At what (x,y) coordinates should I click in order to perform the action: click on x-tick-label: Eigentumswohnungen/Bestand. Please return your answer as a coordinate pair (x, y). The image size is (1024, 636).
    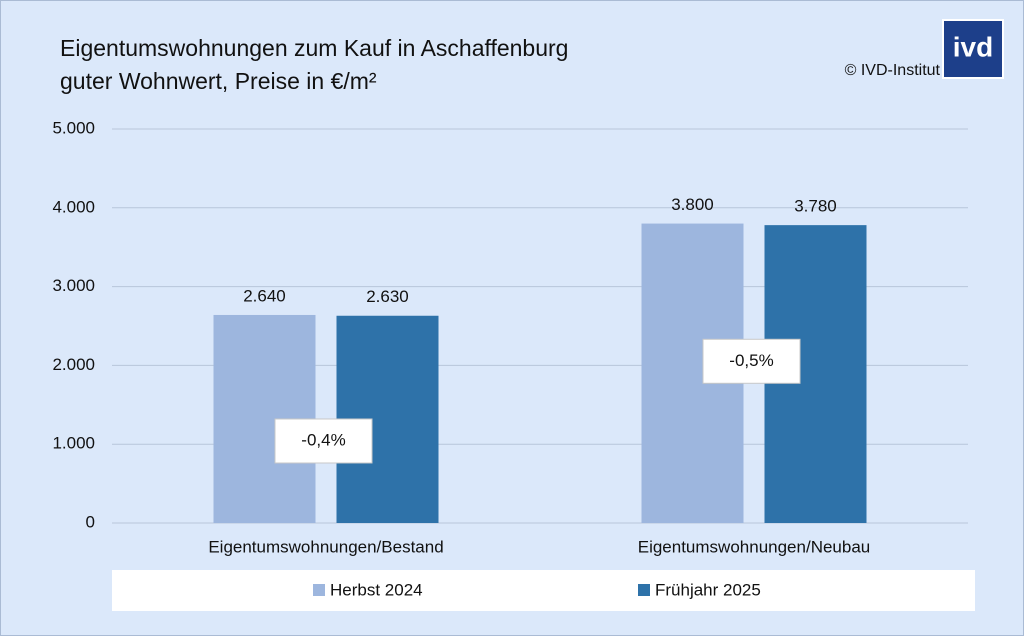
    Looking at the image, I should click on (325, 546).